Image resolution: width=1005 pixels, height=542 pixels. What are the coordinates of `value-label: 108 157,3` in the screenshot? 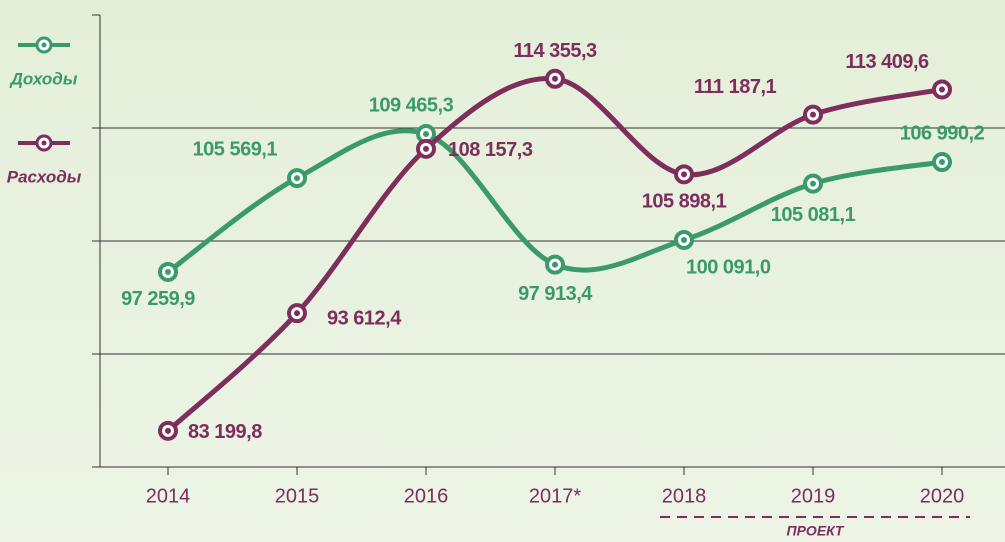 It's located at (490, 150).